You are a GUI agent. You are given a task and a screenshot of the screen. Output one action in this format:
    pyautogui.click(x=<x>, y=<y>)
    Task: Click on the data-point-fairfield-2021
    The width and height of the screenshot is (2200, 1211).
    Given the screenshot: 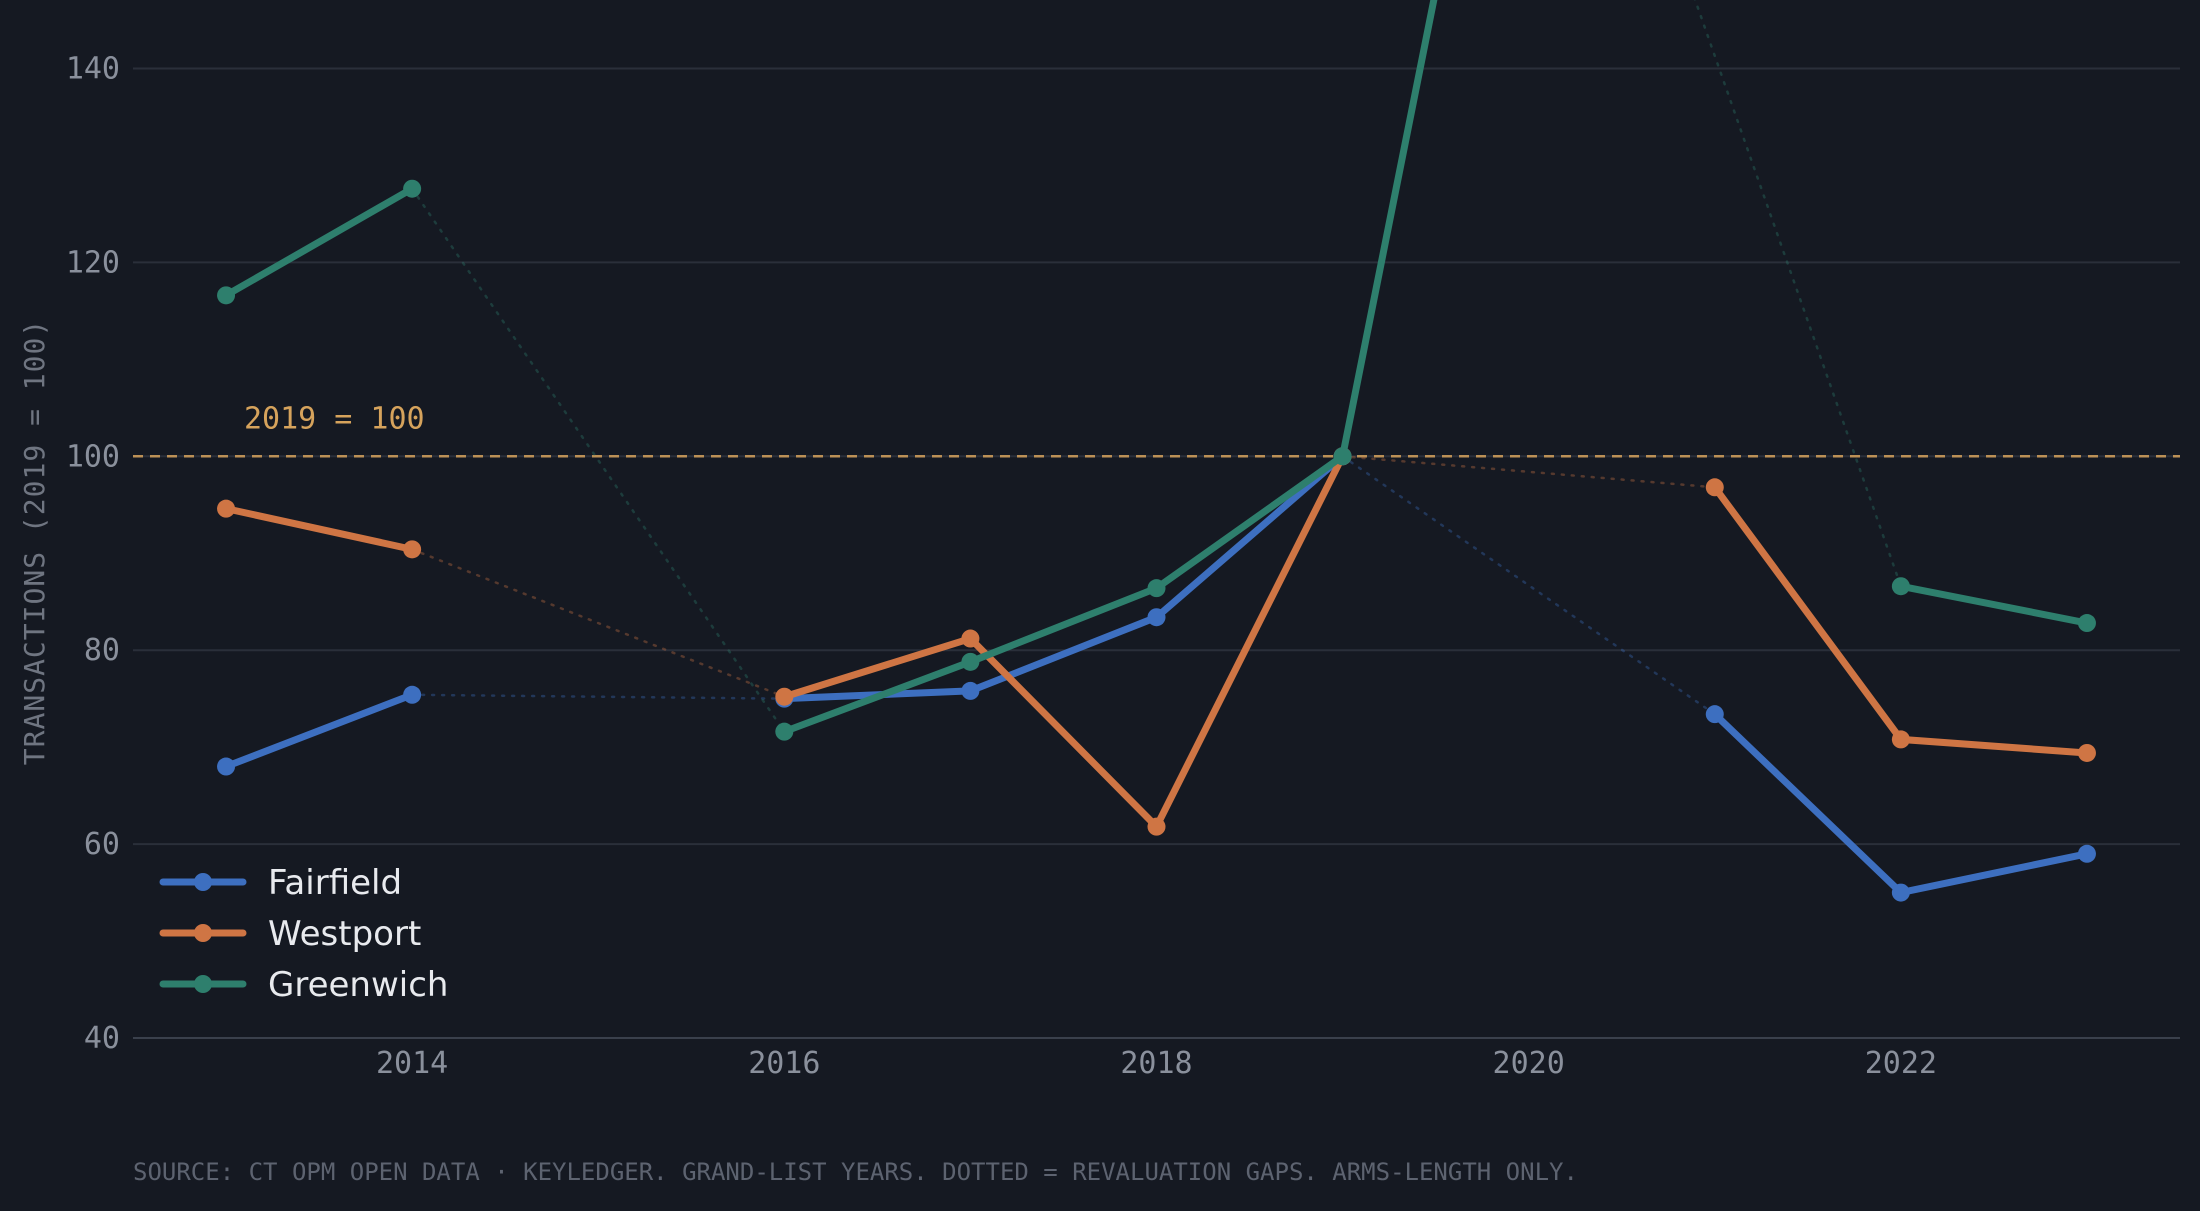 What is the action you would take?
    pyautogui.click(x=1714, y=714)
    